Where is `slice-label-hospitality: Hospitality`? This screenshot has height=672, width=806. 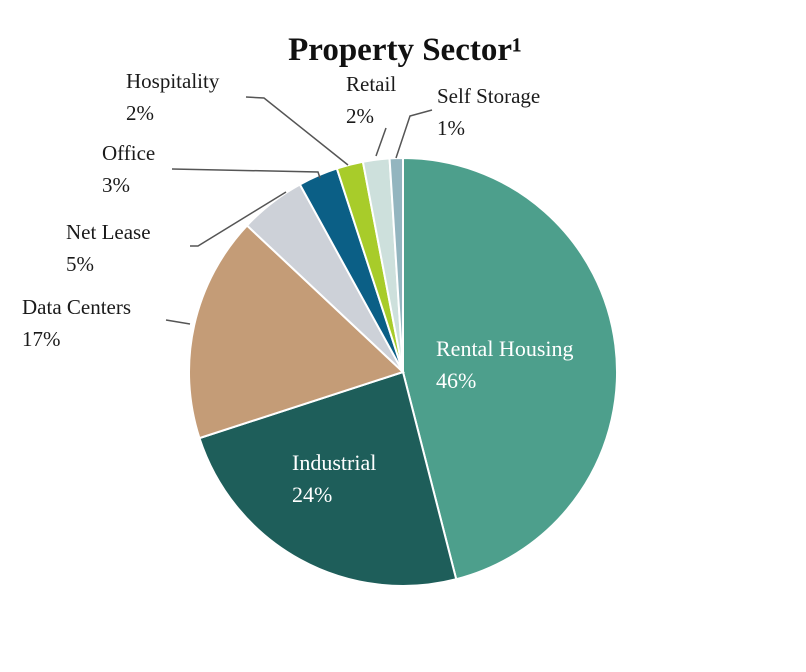 slice-label-hospitality: Hospitality is located at coordinates (173, 81).